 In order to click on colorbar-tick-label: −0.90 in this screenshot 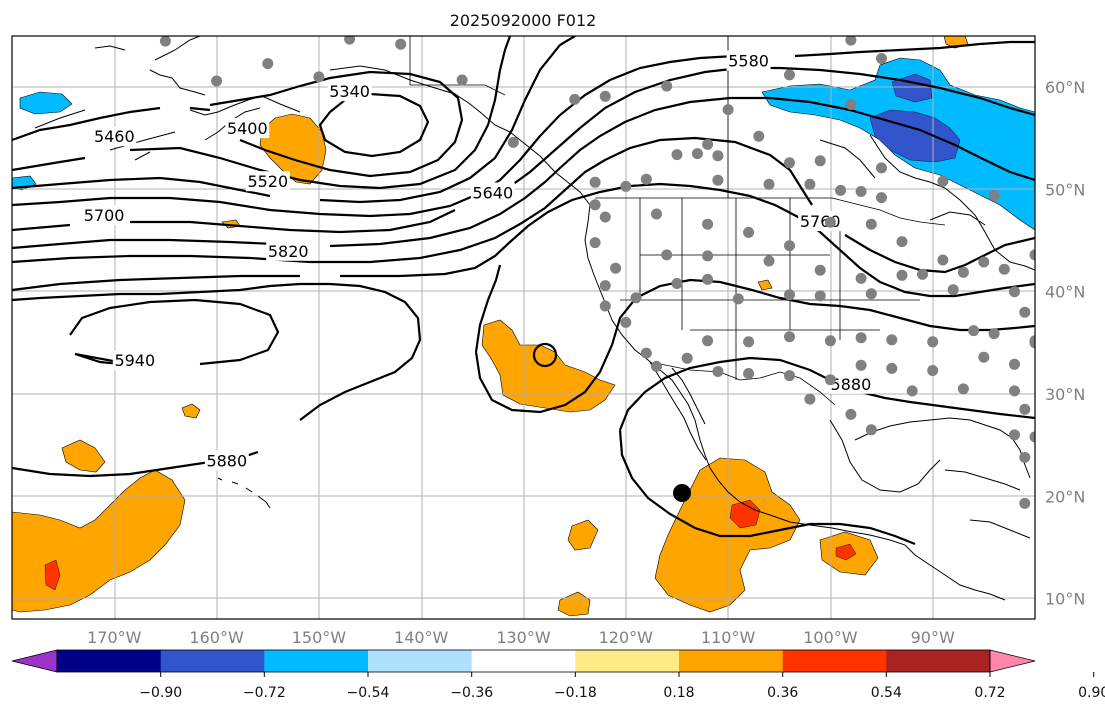, I will do `click(160, 693)`.